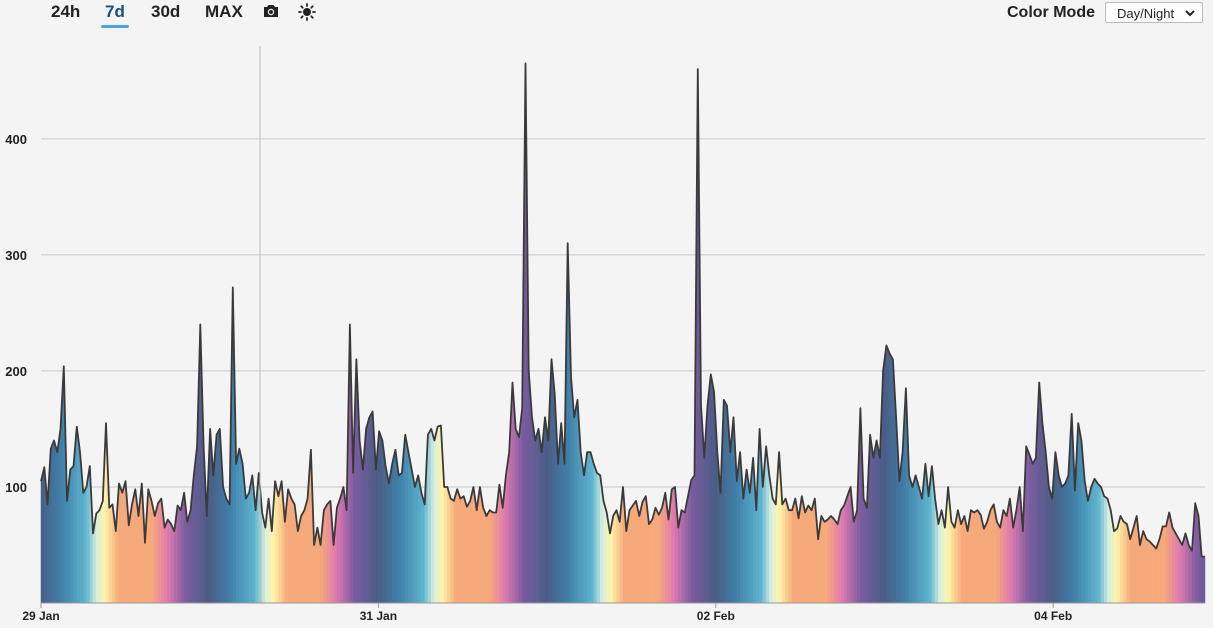  What do you see at coordinates (1053, 616) in the screenshot?
I see `x-tick-label: 04 Feb` at bounding box center [1053, 616].